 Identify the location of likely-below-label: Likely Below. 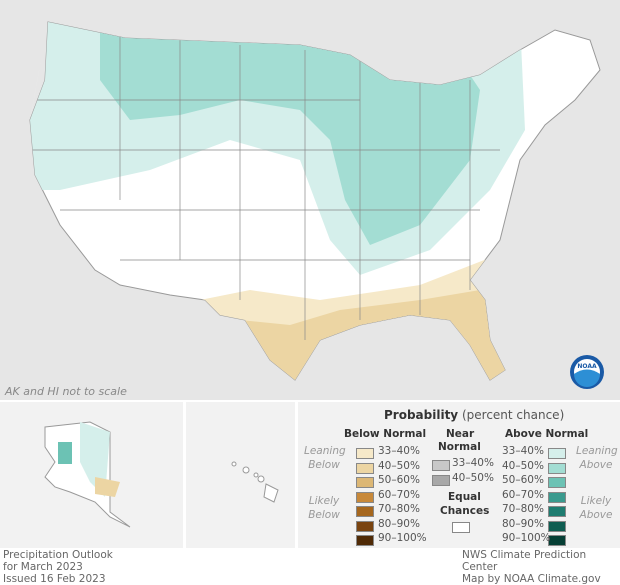
(324, 508).